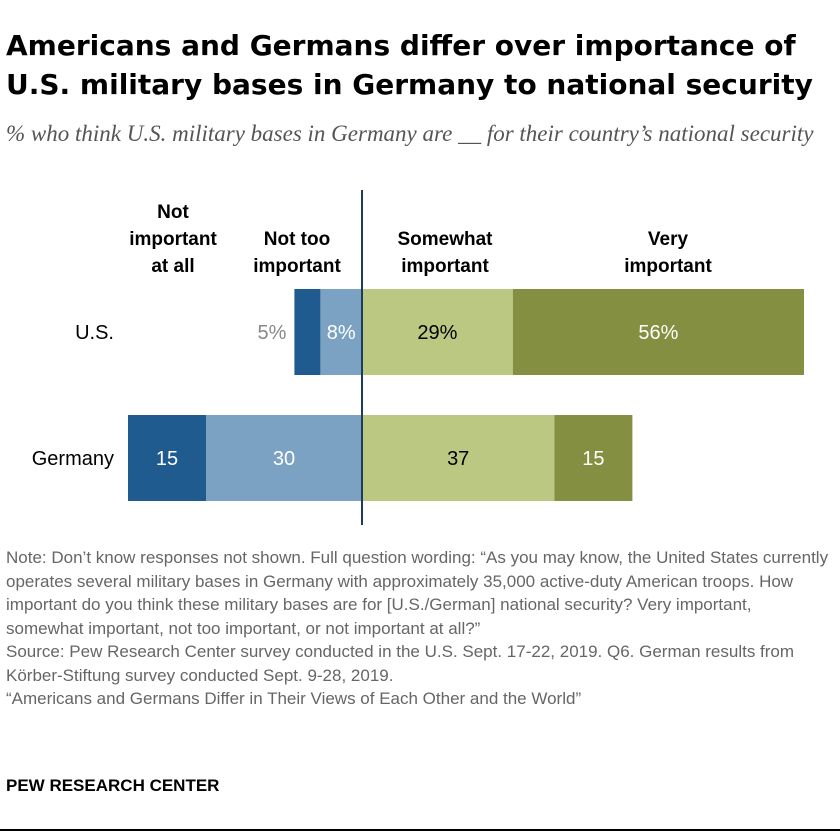  I want to click on bar-u-s-not-too-important, so click(341, 332).